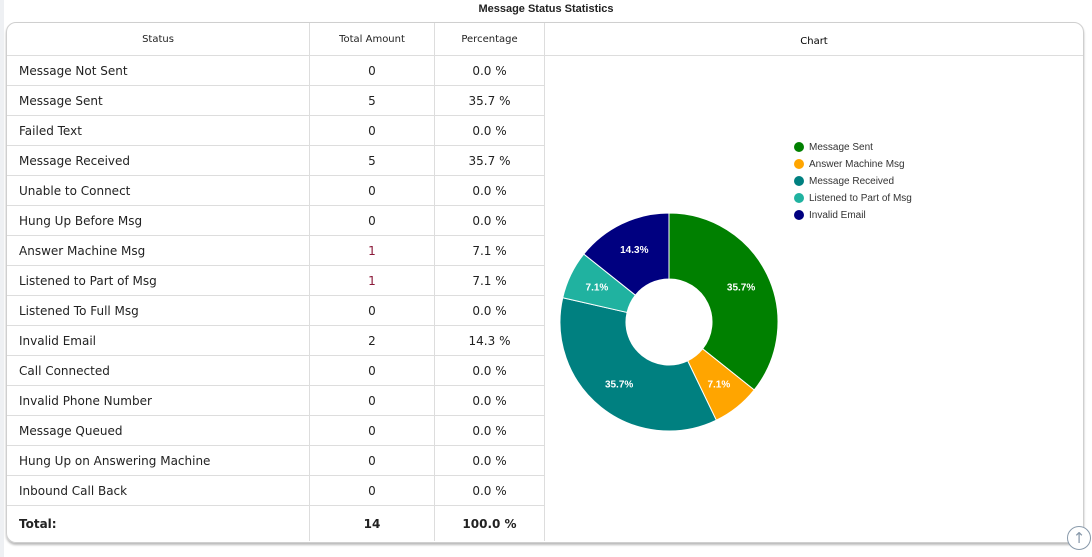 This screenshot has height=557, width=1092. What do you see at coordinates (372, 523) in the screenshot?
I see `total-amount: 14` at bounding box center [372, 523].